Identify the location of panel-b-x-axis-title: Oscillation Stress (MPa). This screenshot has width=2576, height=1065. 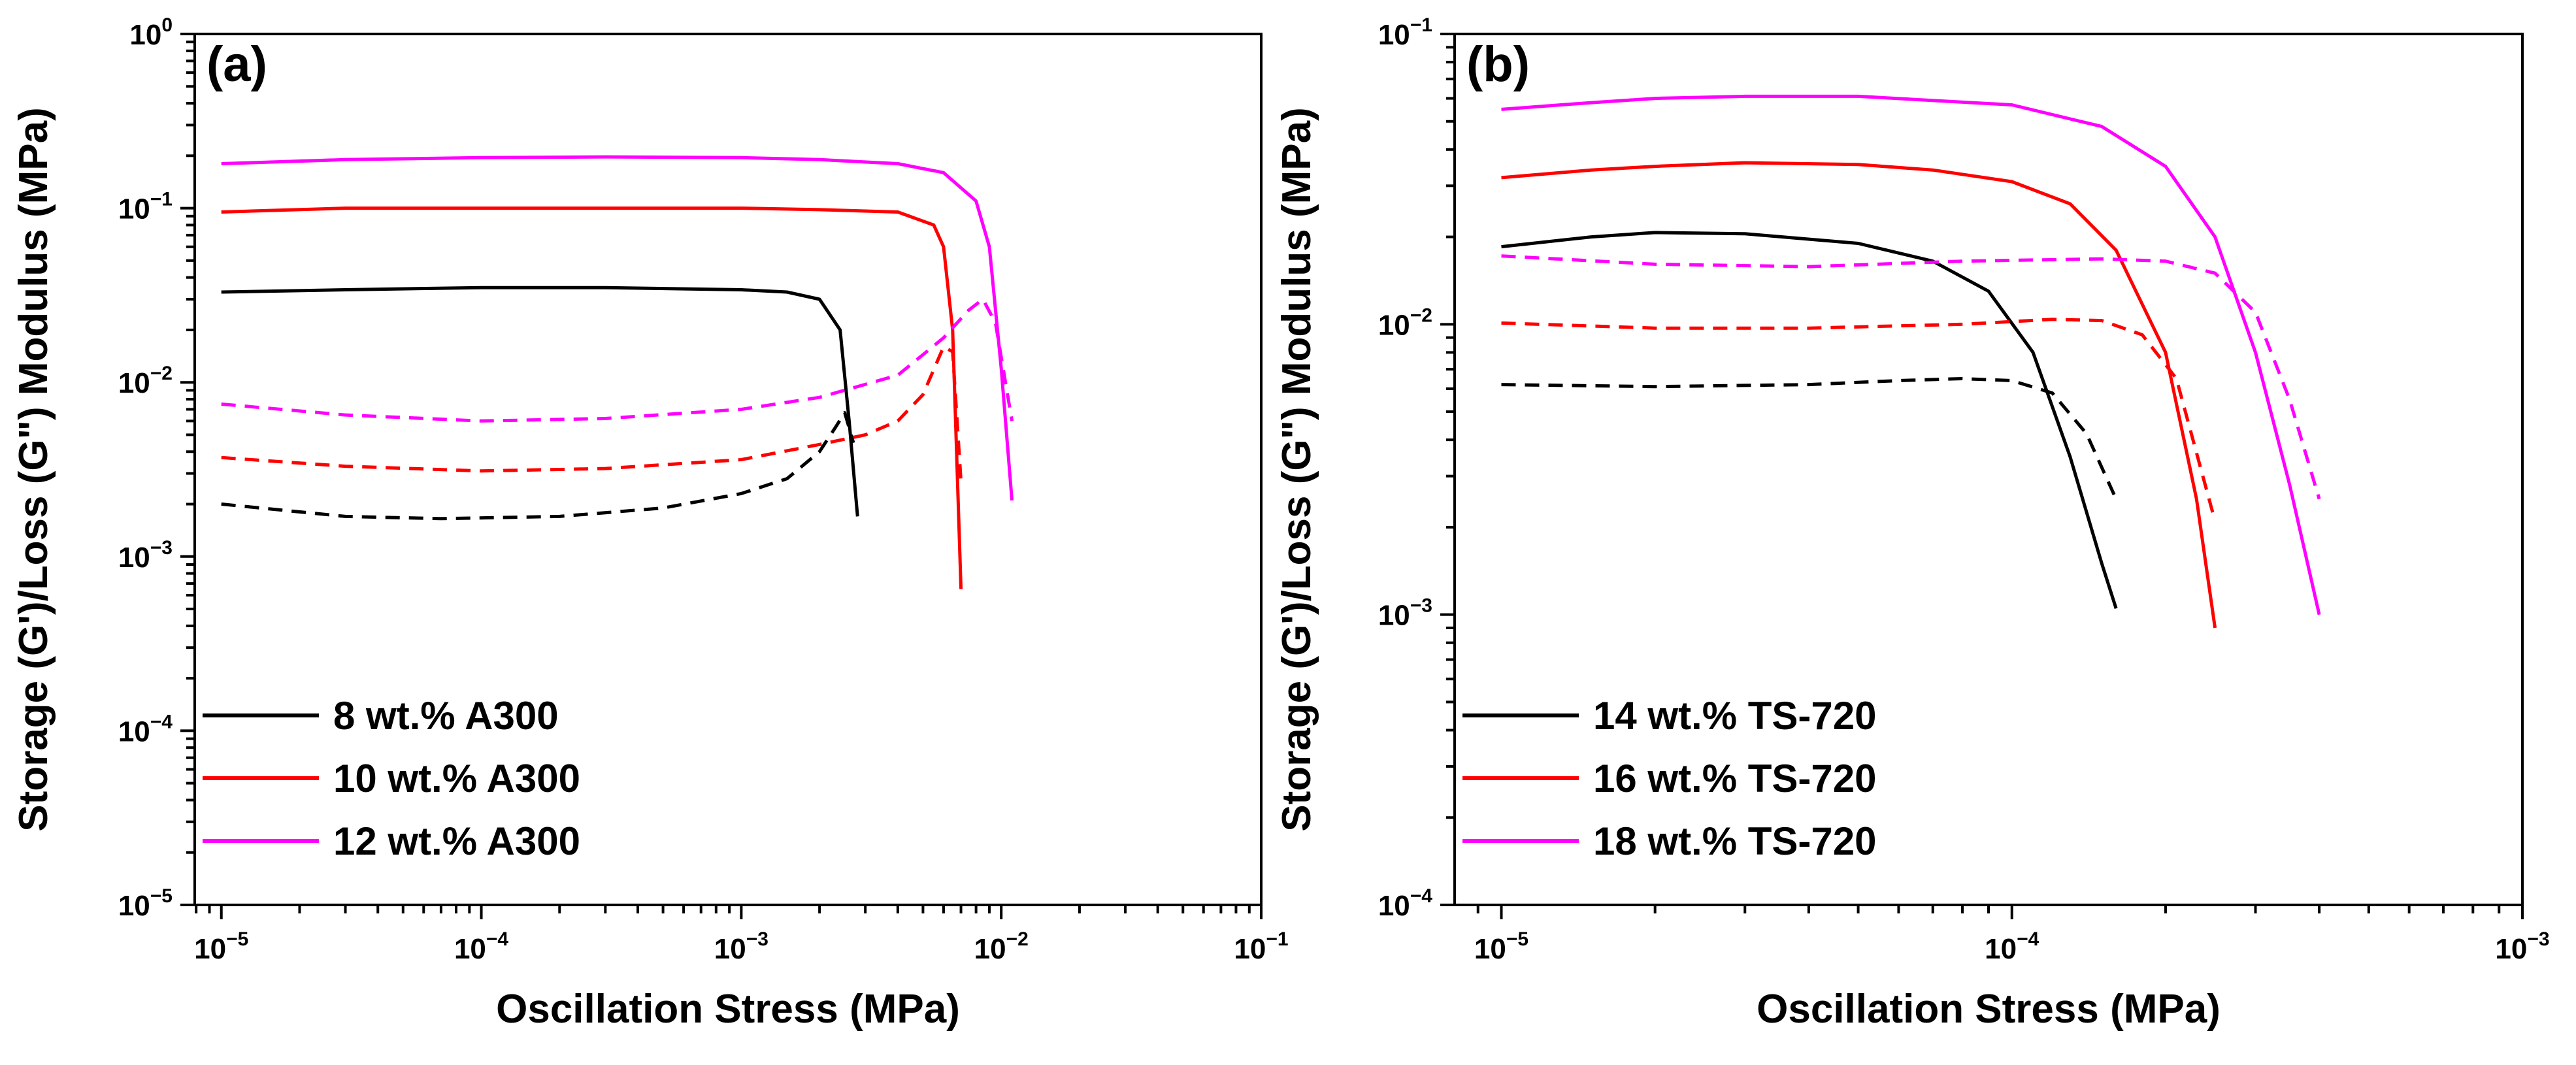
(1989, 1010).